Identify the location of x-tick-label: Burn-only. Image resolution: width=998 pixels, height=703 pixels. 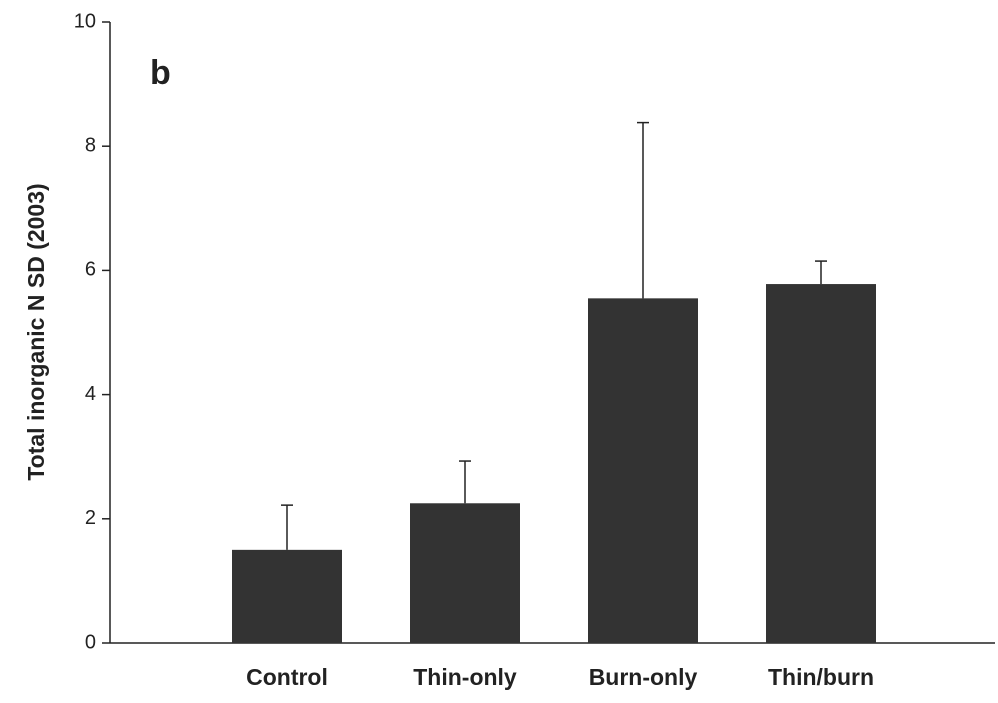
(643, 677).